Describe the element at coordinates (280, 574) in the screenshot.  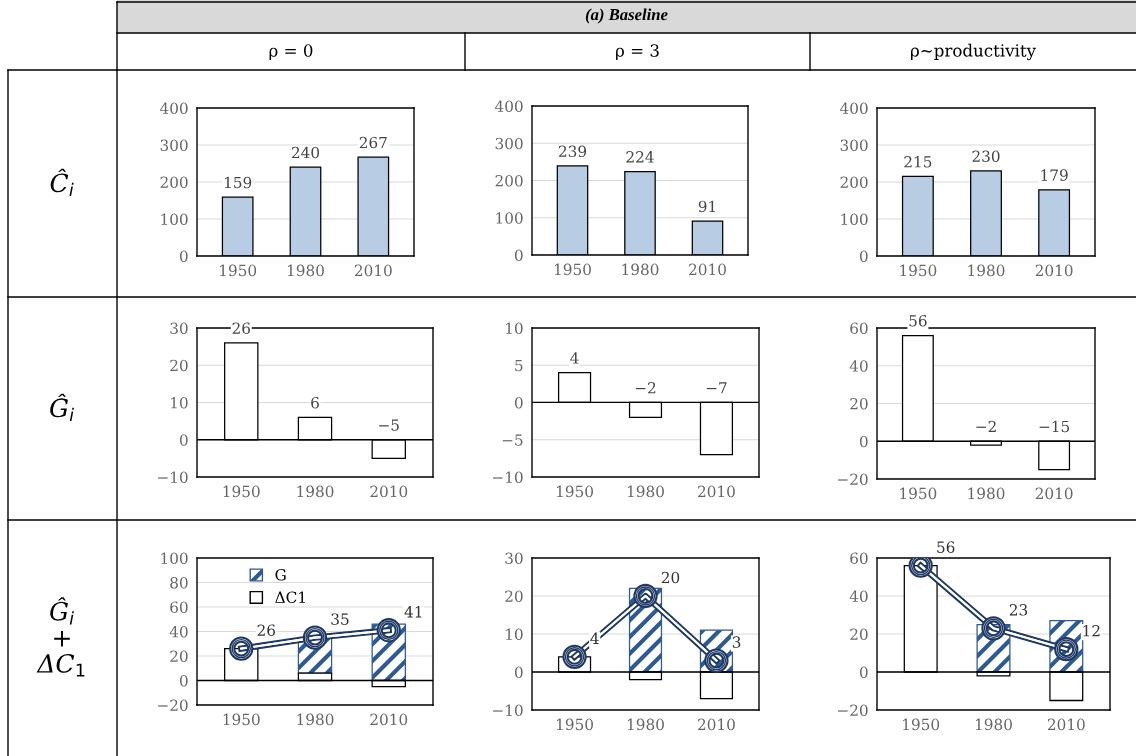
I see `legend-label: G` at that location.